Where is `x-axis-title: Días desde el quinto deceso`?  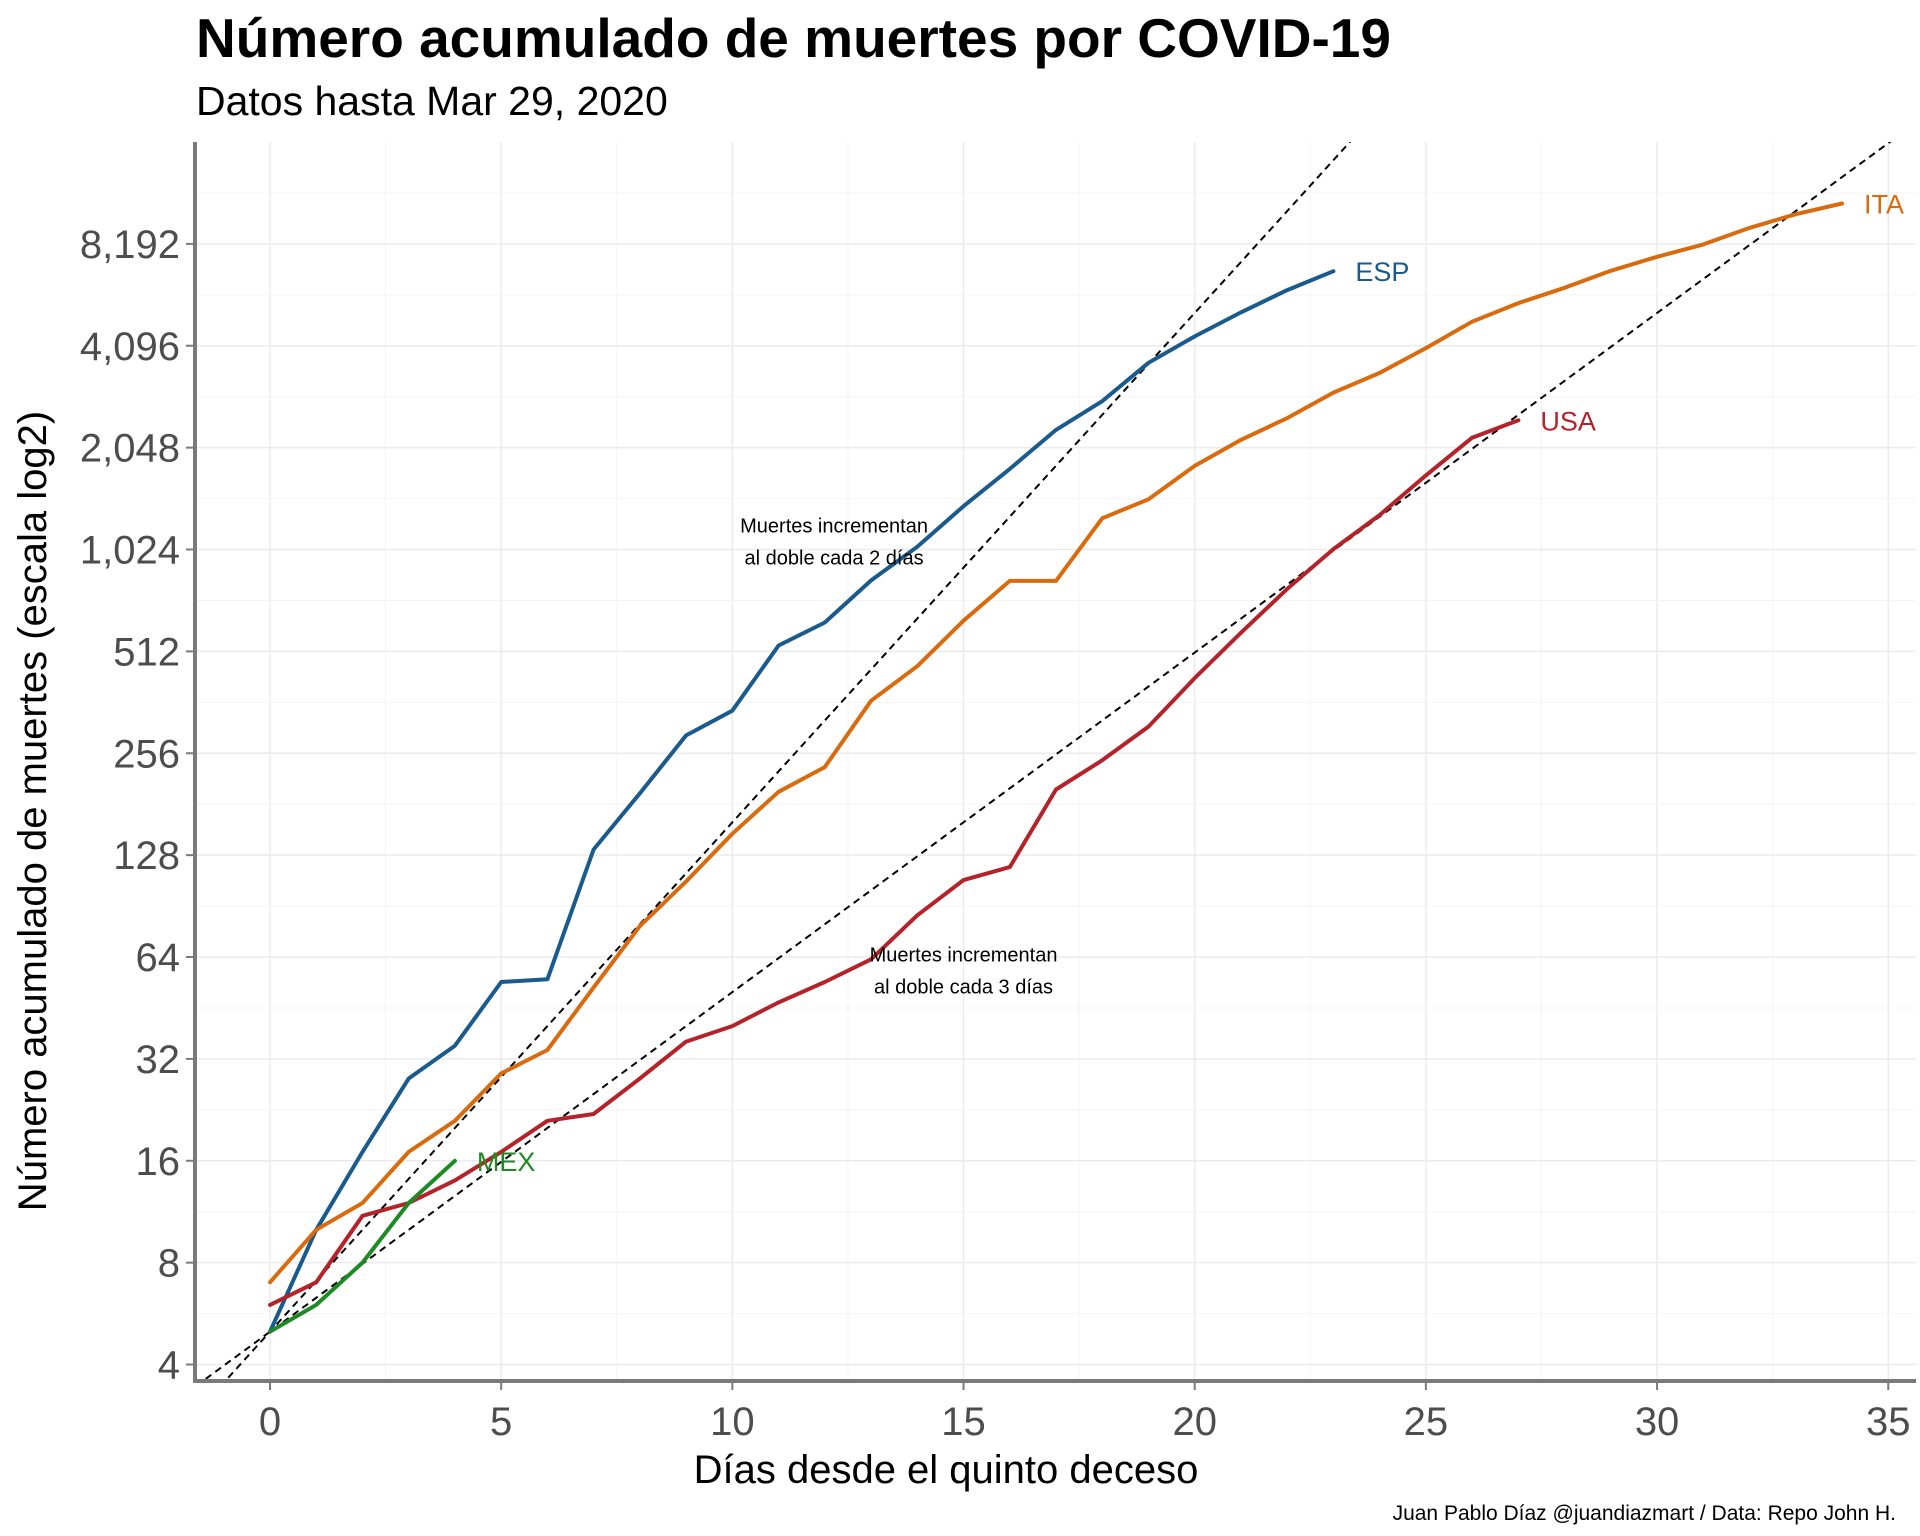 x-axis-title: Días desde el quinto deceso is located at coordinates (946, 1470).